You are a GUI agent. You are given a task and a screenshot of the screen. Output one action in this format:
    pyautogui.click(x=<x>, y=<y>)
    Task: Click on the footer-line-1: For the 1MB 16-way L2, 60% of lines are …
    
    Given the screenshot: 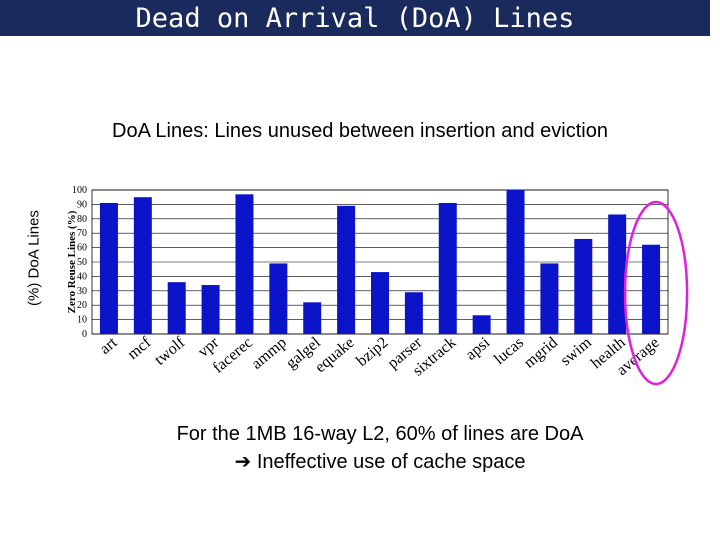 What is the action you would take?
    pyautogui.click(x=380, y=434)
    